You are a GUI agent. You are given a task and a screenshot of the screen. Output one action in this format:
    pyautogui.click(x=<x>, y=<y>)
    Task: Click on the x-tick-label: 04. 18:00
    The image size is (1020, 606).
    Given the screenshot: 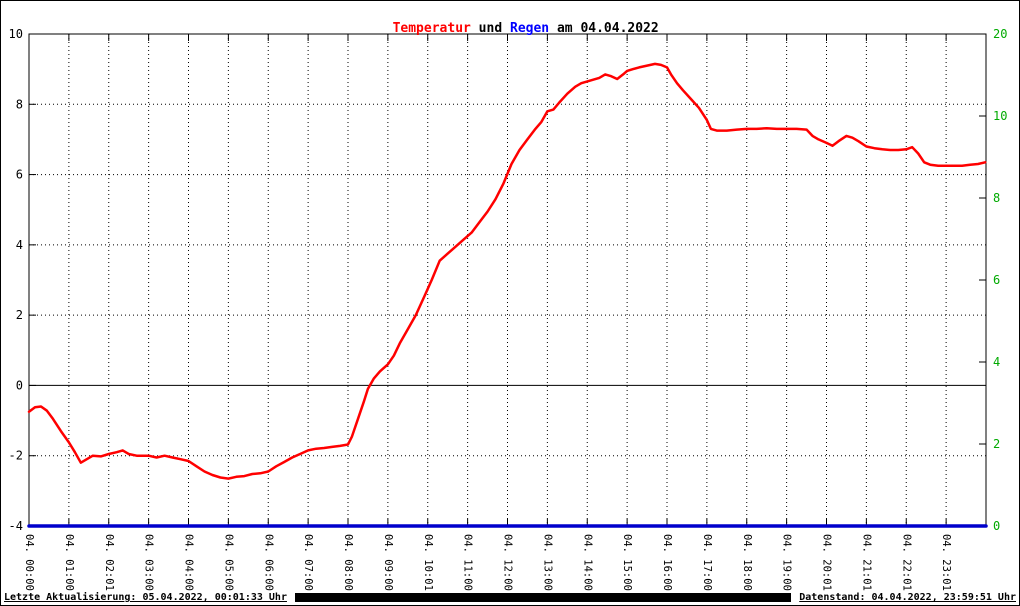 What is the action you would take?
    pyautogui.click(x=747, y=562)
    